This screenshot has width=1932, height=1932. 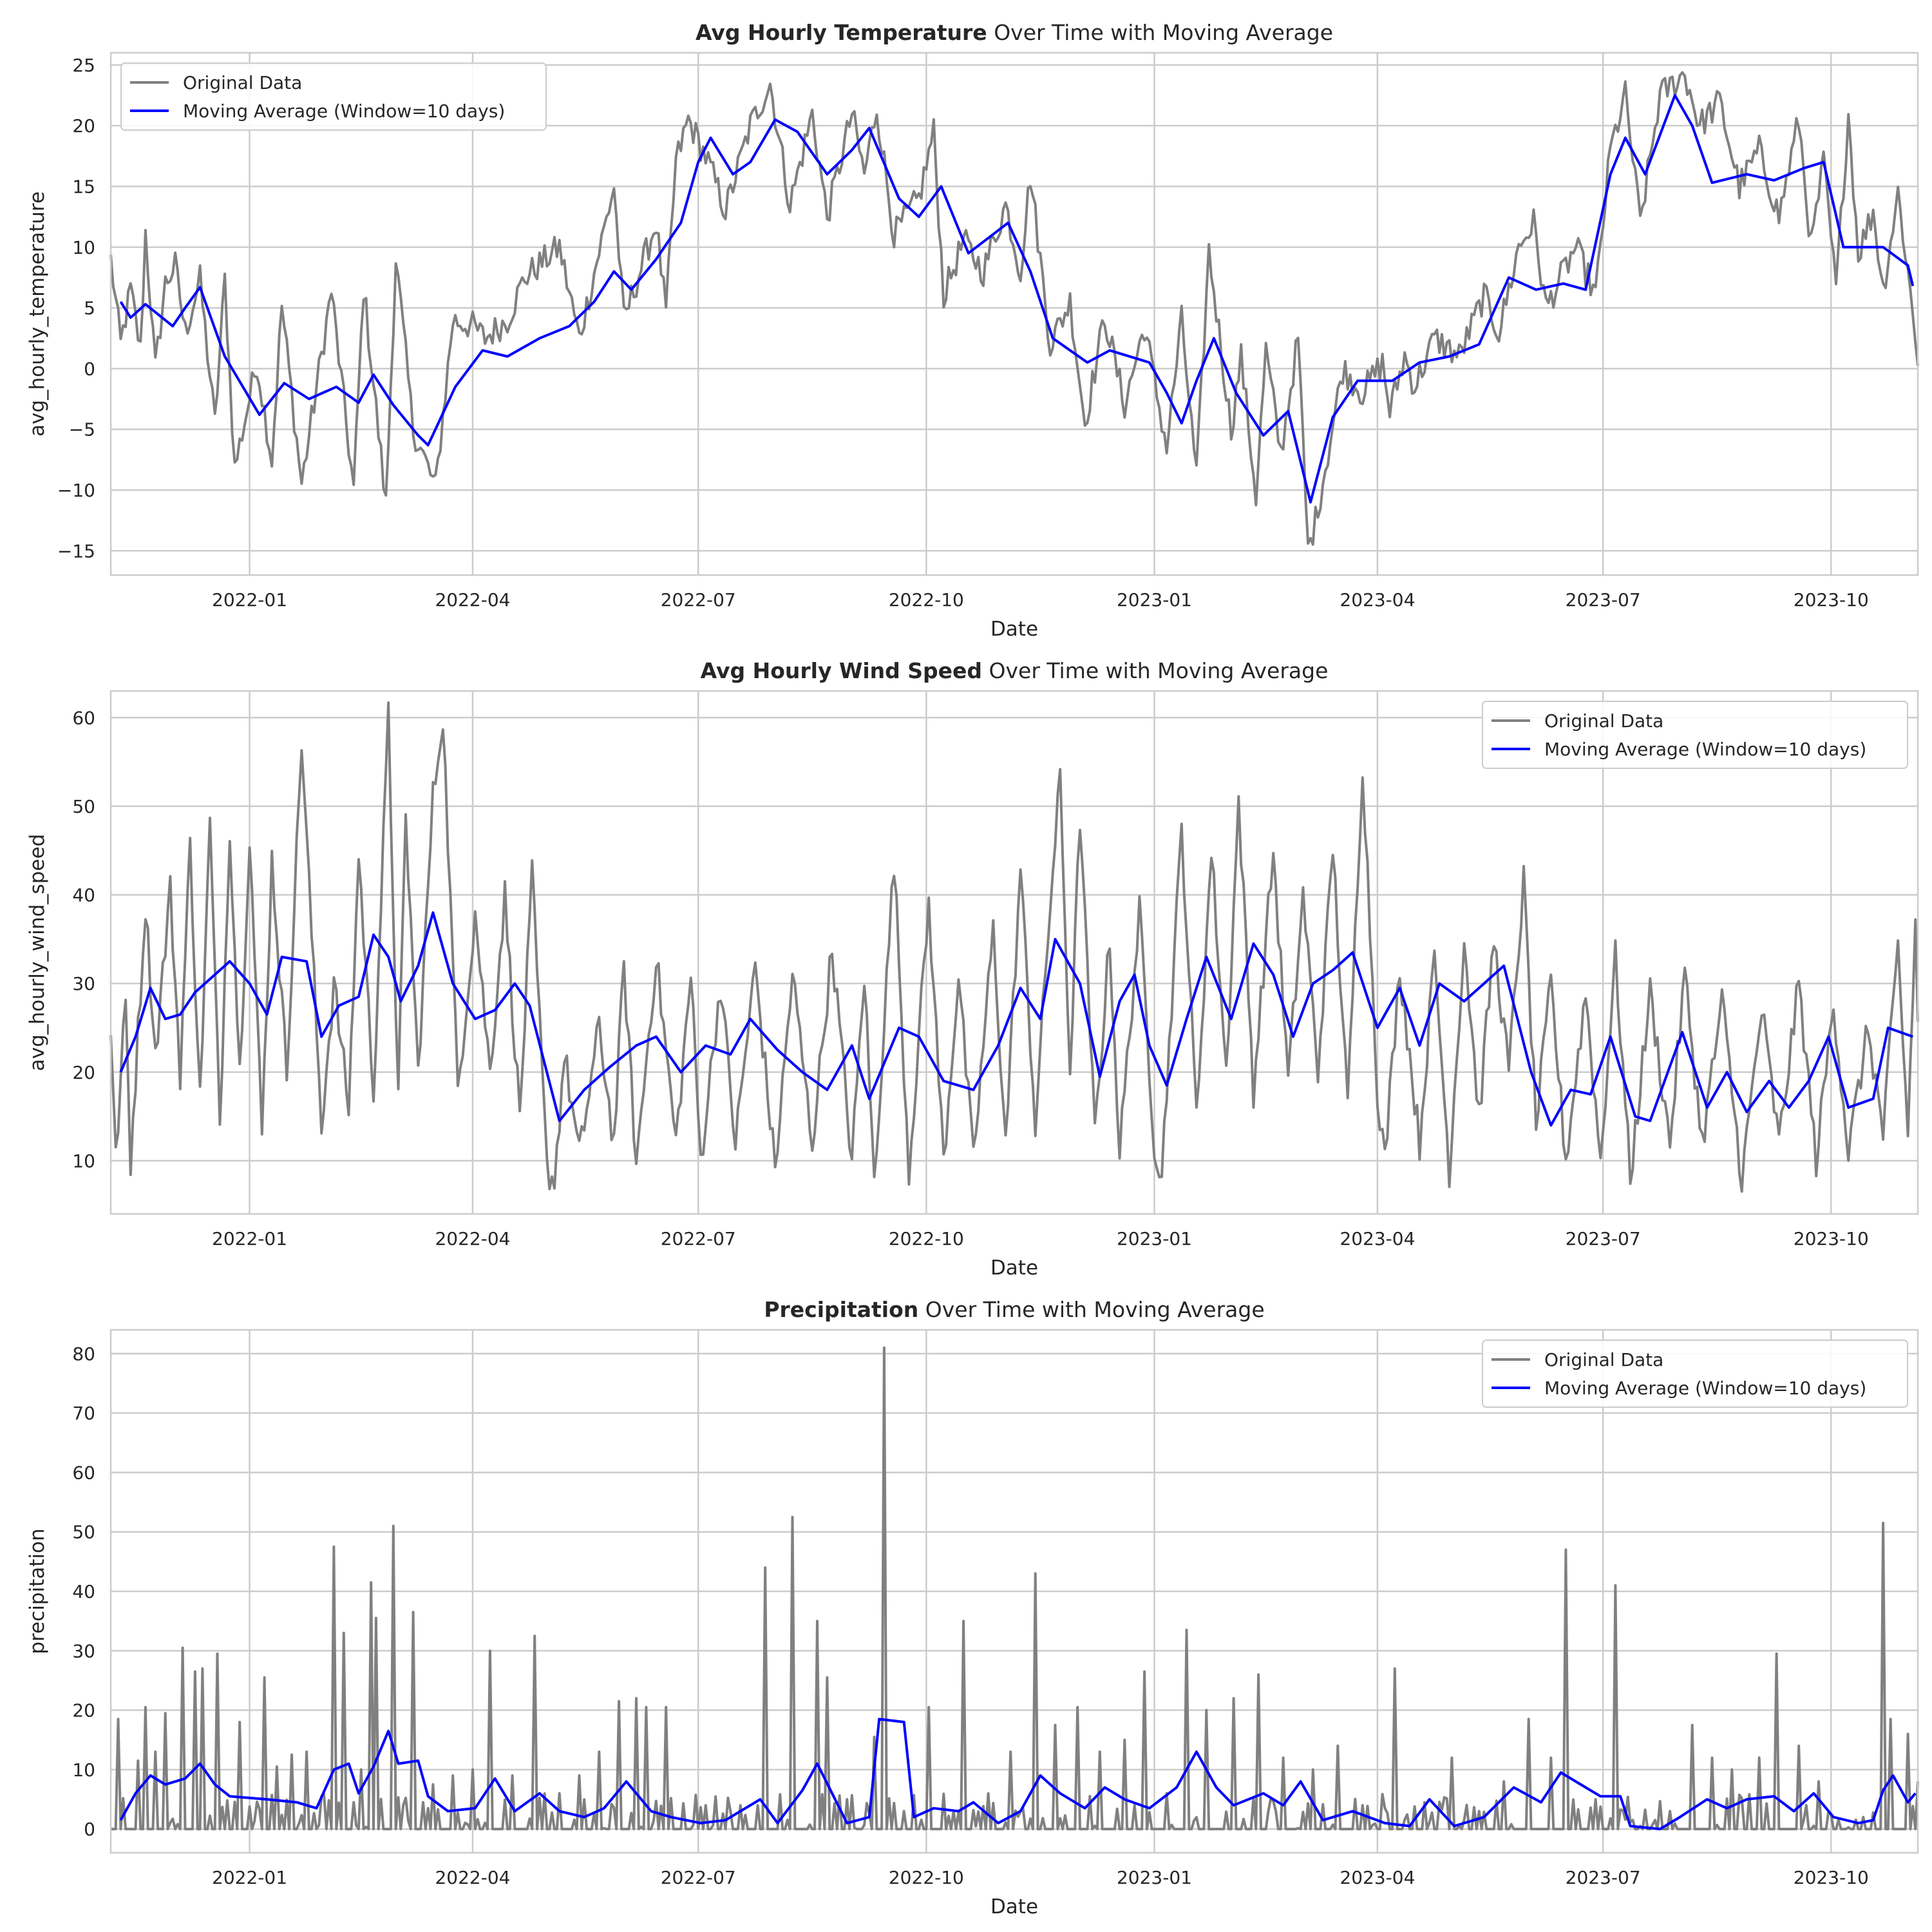 I want to click on temperature-legend-original-label: Original Data, so click(x=242, y=83).